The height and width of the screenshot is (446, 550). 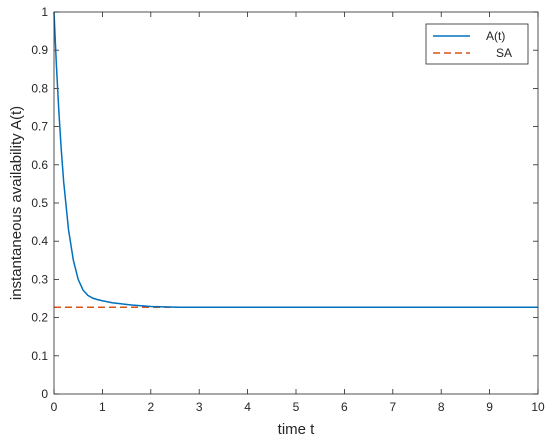 I want to click on y-tick-label: 1, so click(x=44, y=12).